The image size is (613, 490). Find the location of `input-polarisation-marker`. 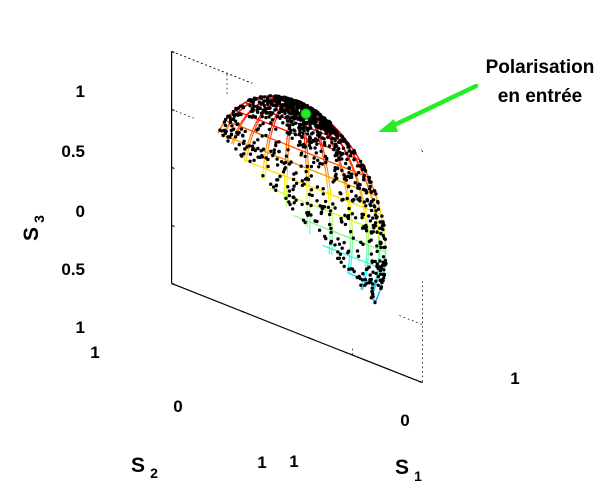

input-polarisation-marker is located at coordinates (306, 114).